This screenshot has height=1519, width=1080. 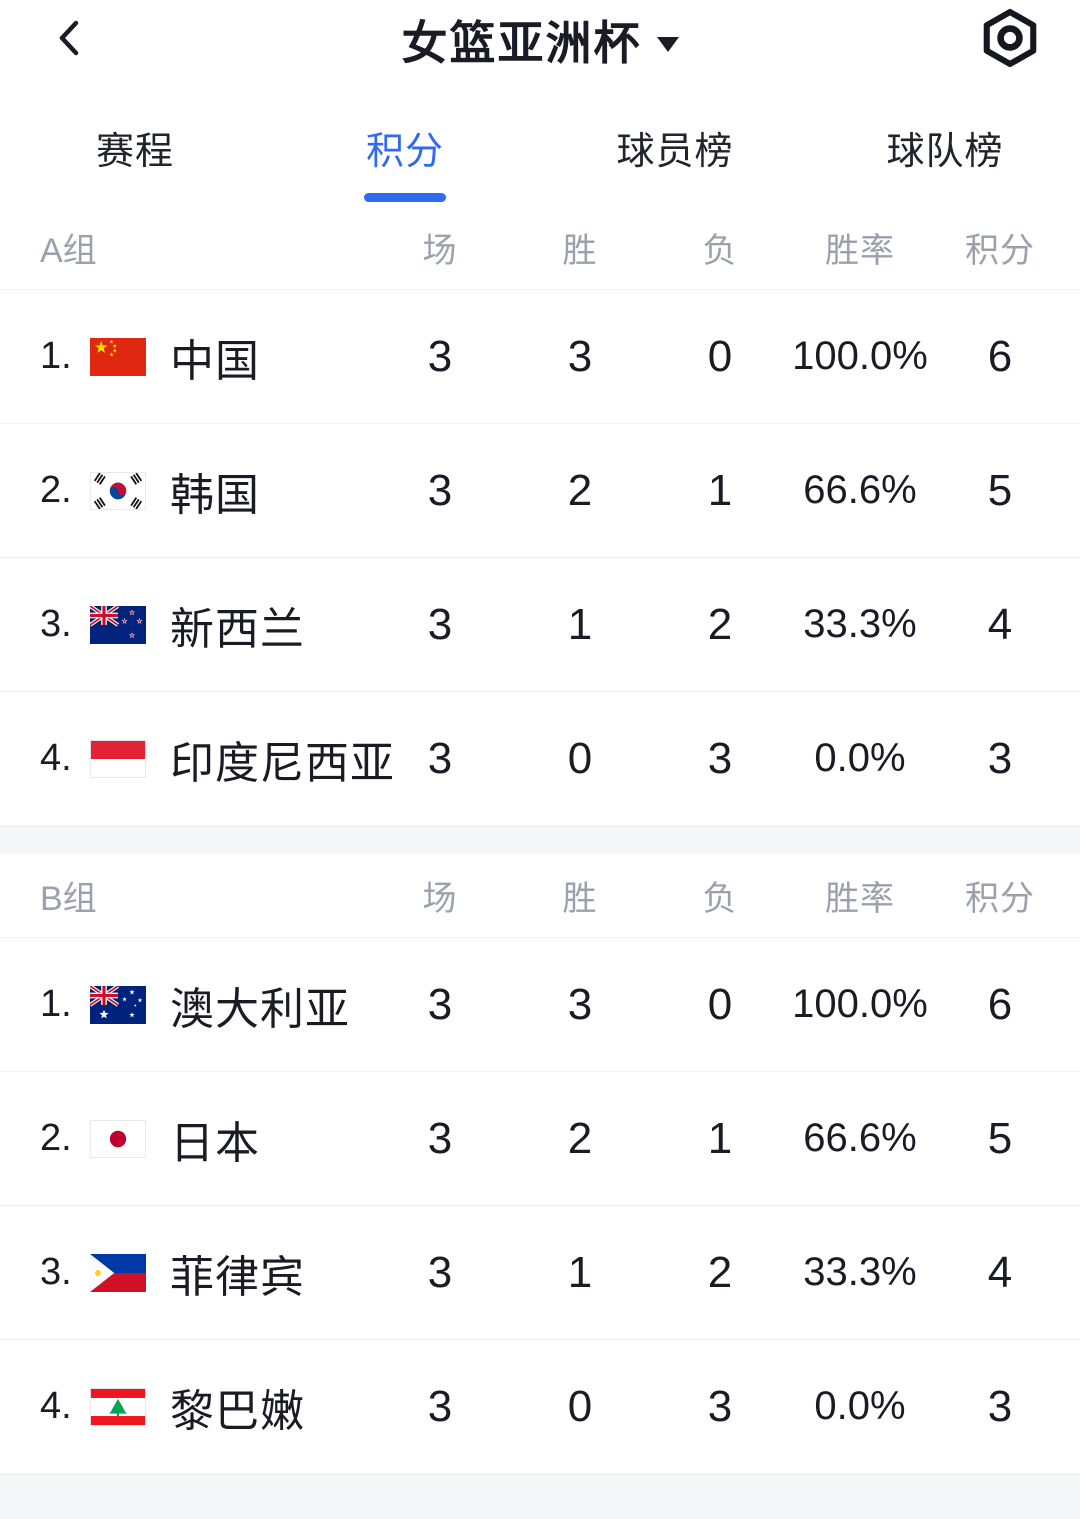 I want to click on tab-label: 积分, so click(x=404, y=151).